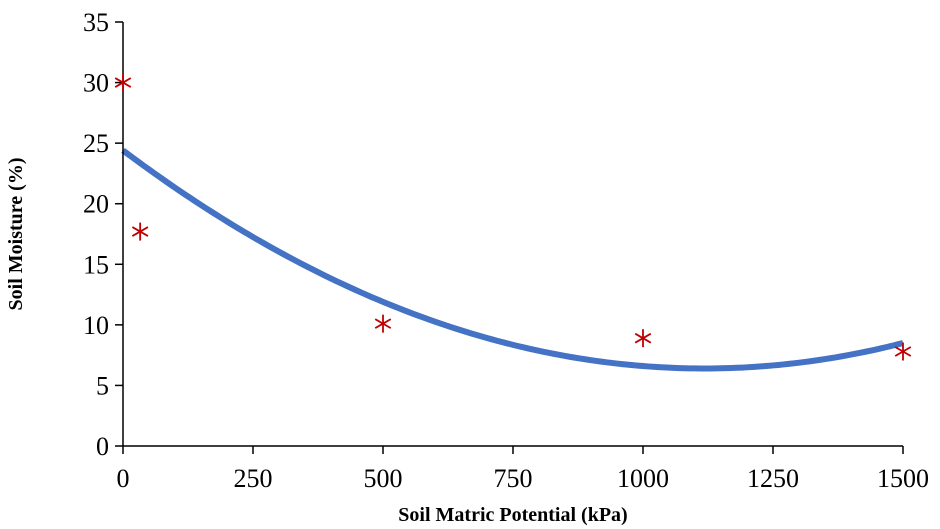 The image size is (940, 529). What do you see at coordinates (253, 478) in the screenshot?
I see `x-tick-label: 250` at bounding box center [253, 478].